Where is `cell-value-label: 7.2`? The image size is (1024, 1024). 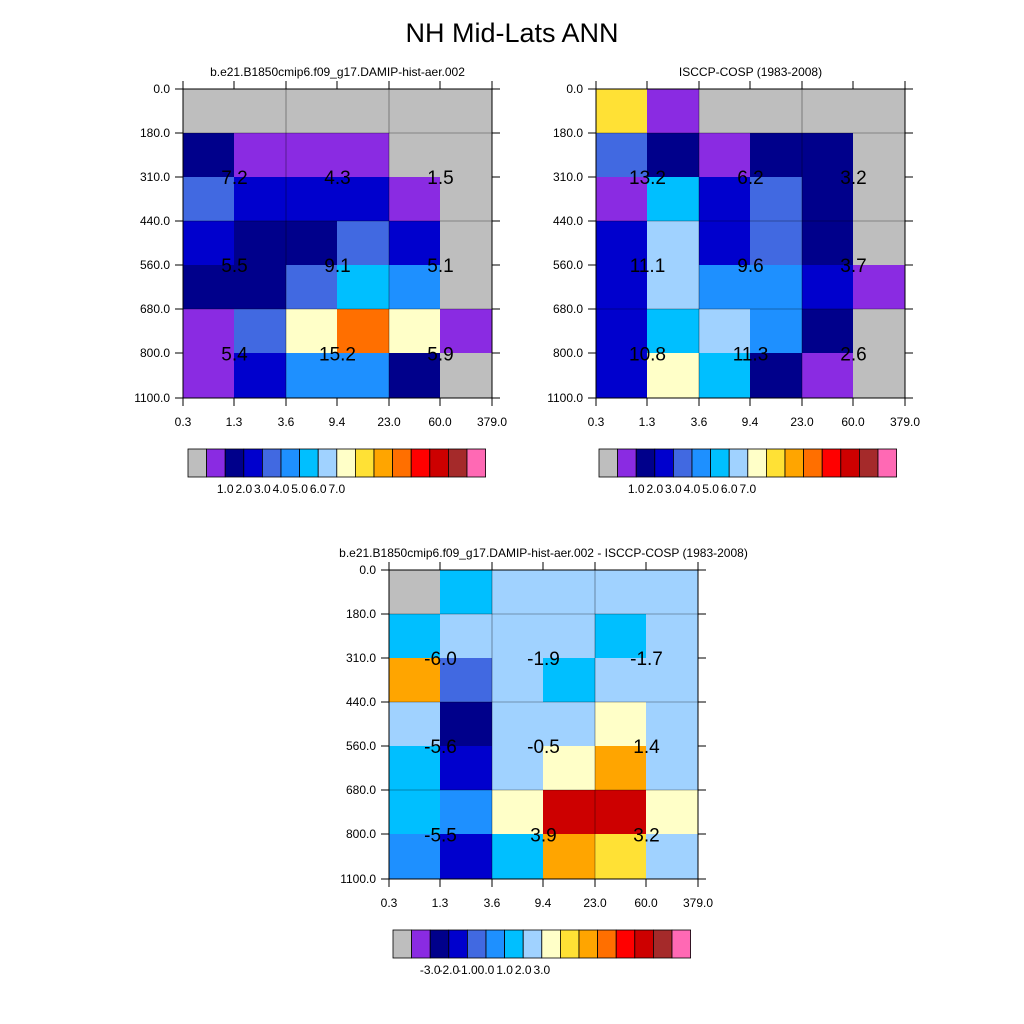 cell-value-label: 7.2 is located at coordinates (234, 178).